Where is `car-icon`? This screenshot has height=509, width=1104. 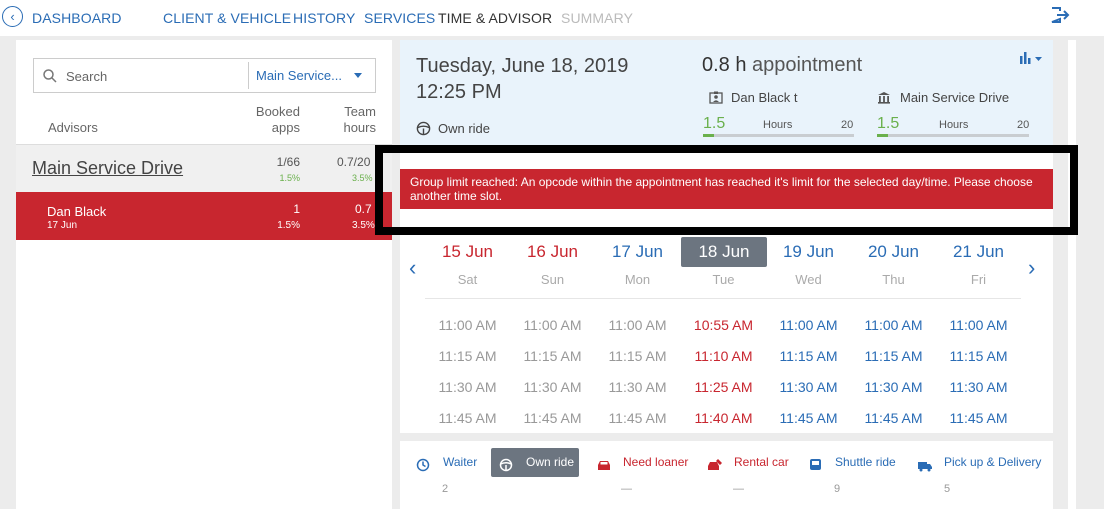 car-icon is located at coordinates (604, 469).